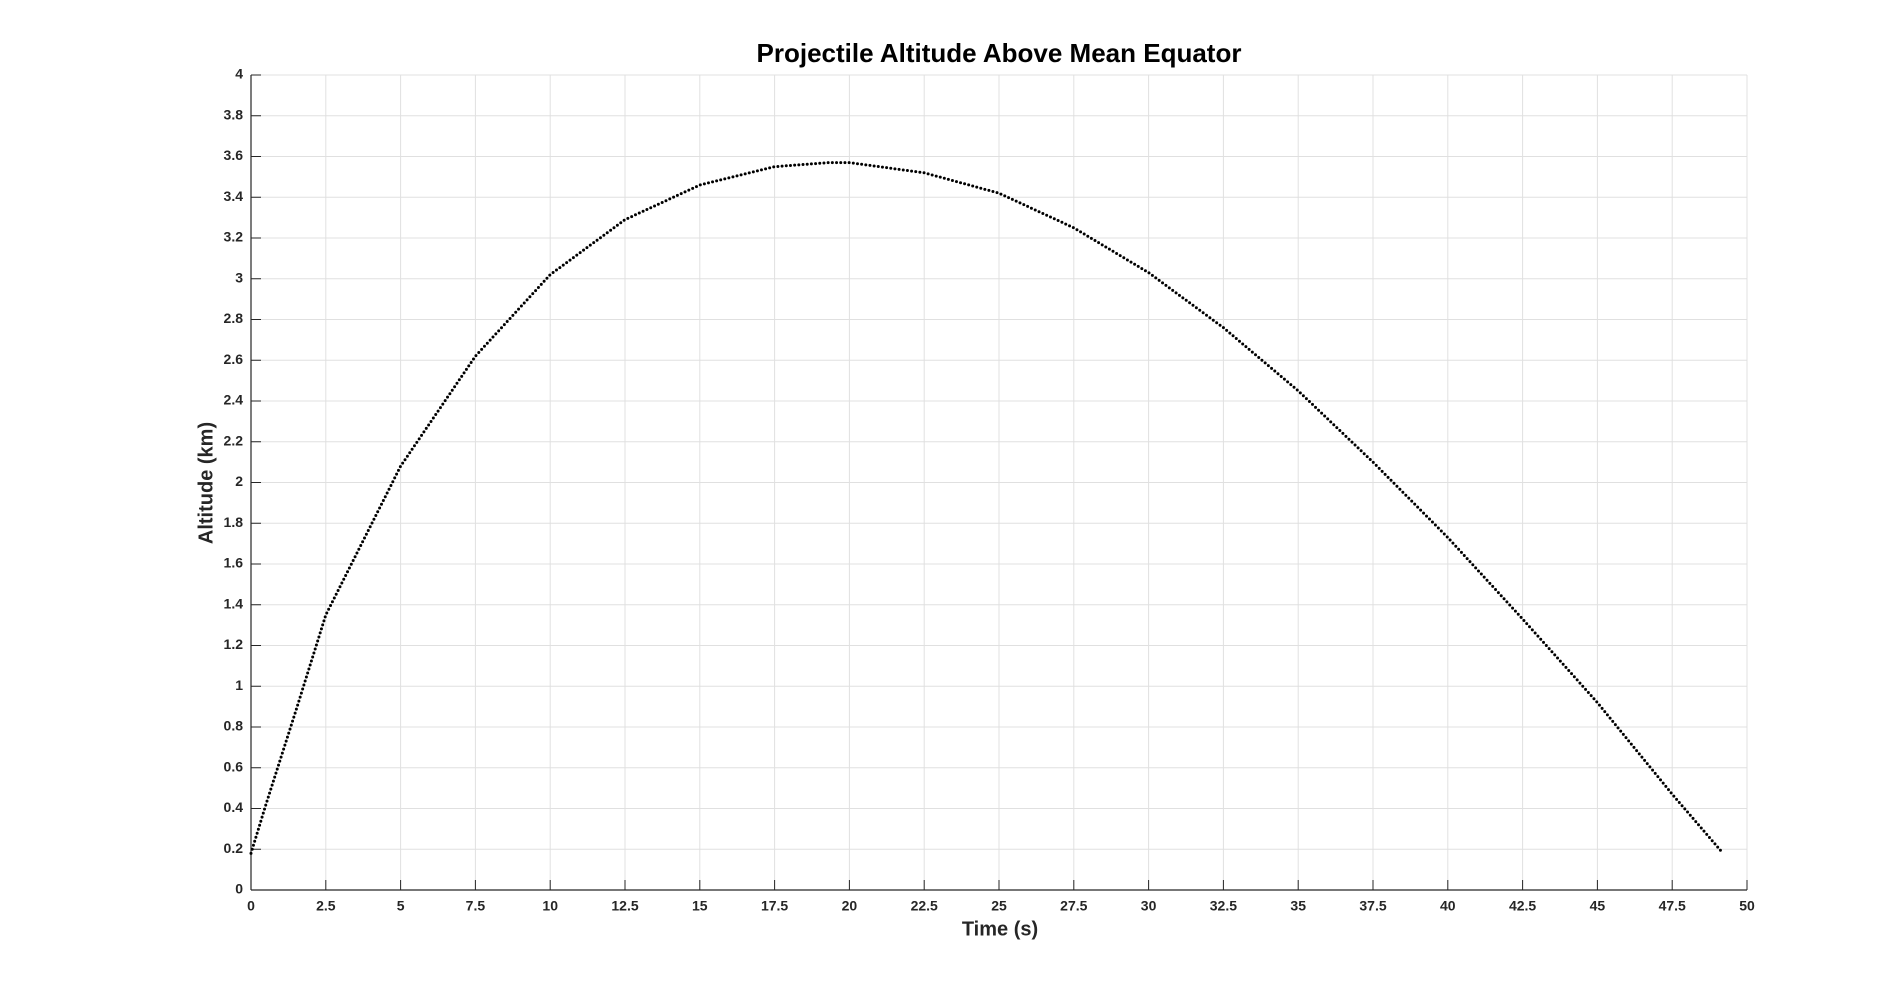  What do you see at coordinates (234, 196) in the screenshot?
I see `y-tick-label: 3.4` at bounding box center [234, 196].